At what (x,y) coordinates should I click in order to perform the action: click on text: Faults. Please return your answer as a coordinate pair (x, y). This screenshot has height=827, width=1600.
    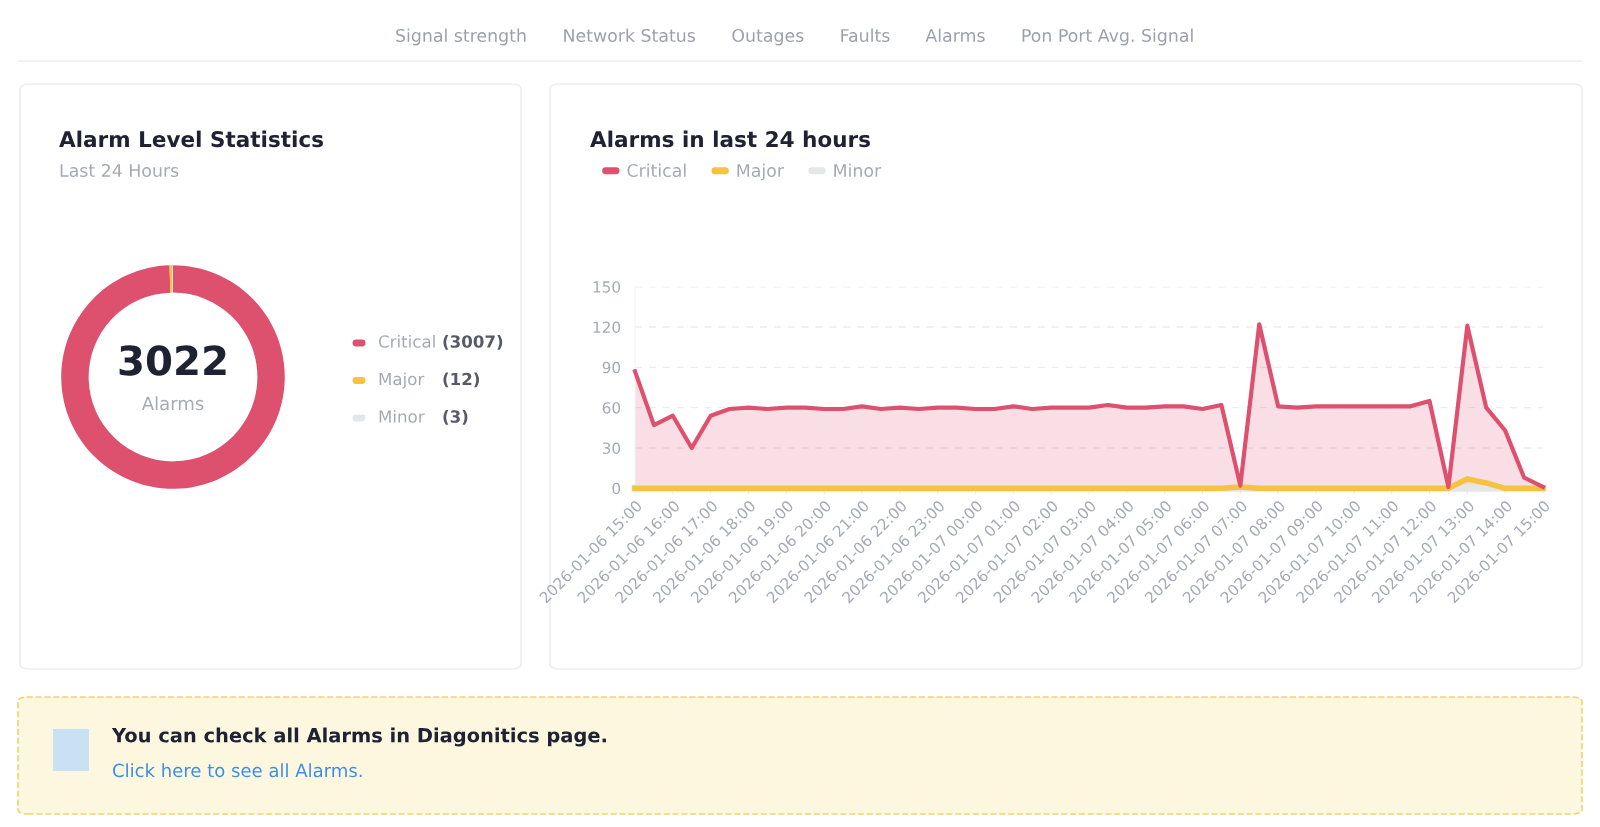
    Looking at the image, I should click on (865, 35).